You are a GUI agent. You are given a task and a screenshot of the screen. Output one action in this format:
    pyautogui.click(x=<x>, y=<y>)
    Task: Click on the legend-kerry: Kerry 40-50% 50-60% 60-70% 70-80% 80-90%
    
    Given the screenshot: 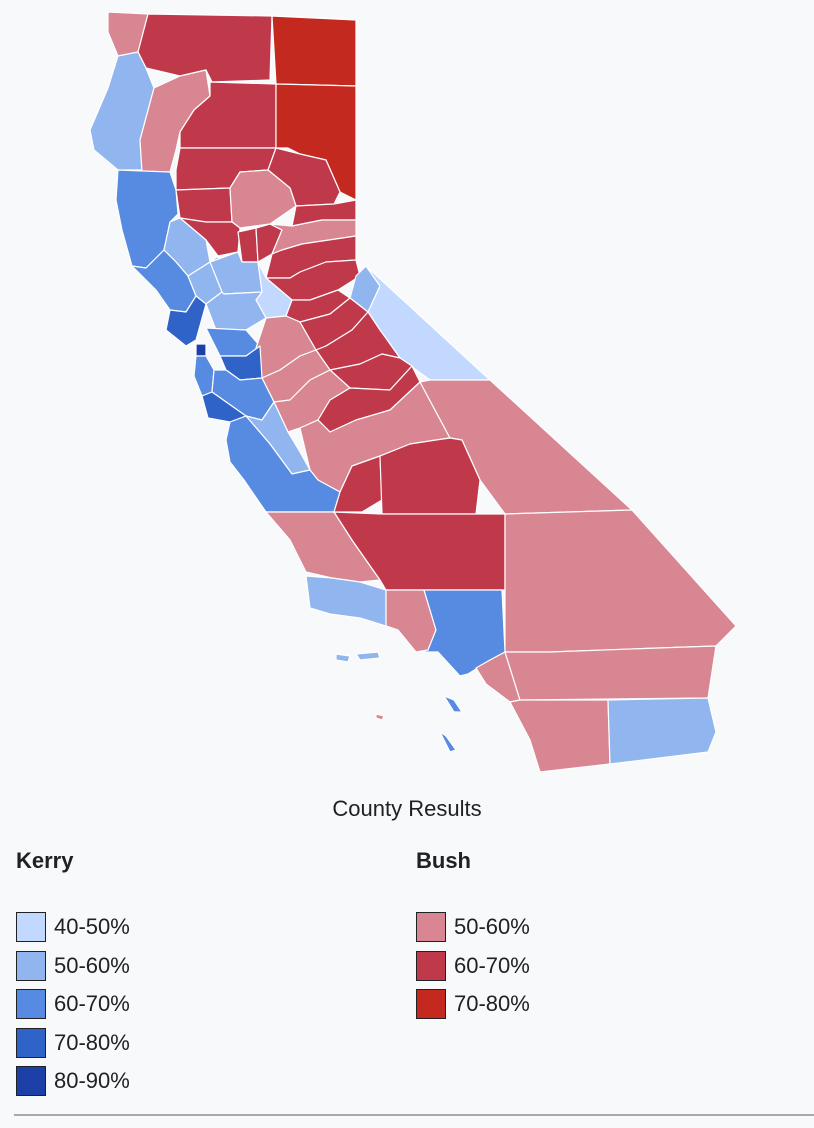 What is the action you would take?
    pyautogui.click(x=73, y=974)
    